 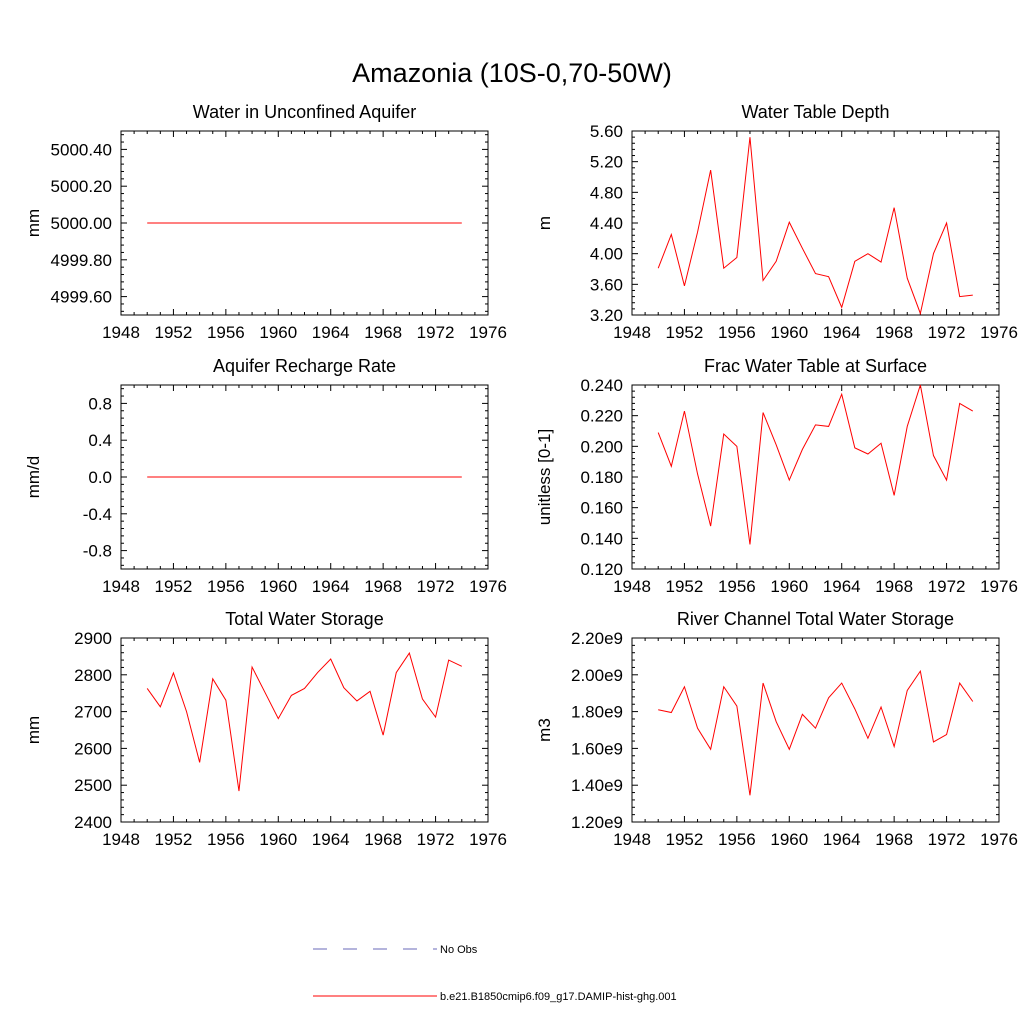 I want to click on y-axis-label: m3, so click(x=544, y=730).